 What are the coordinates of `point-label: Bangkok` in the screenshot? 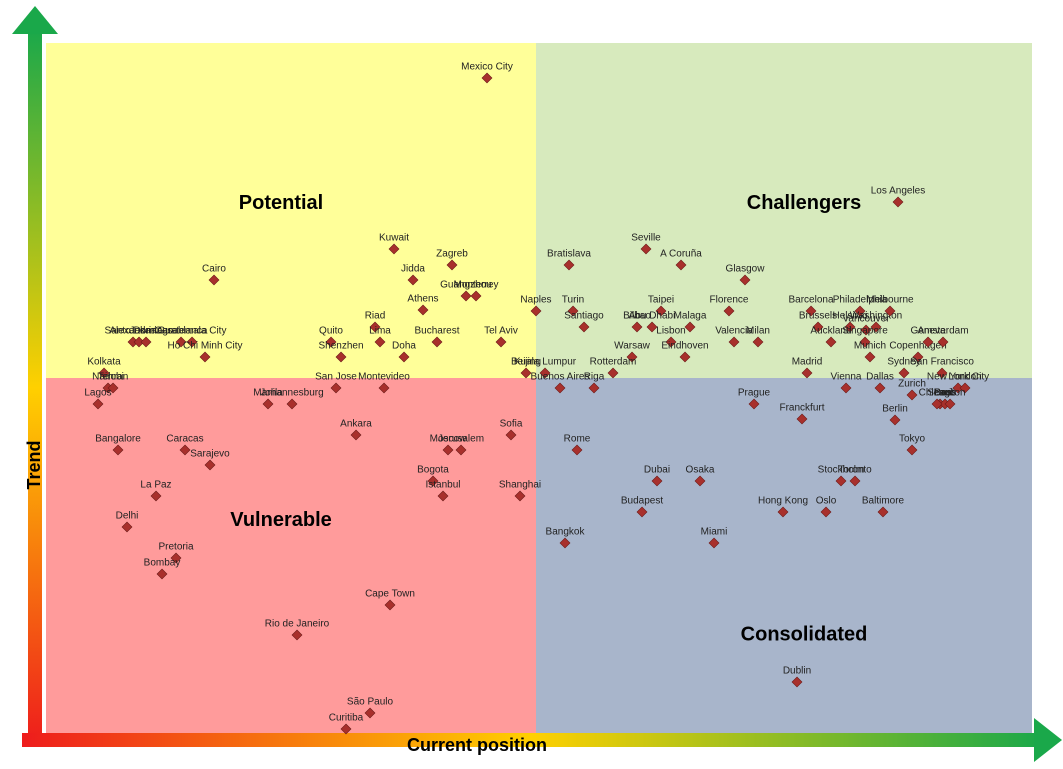 It's located at (566, 532).